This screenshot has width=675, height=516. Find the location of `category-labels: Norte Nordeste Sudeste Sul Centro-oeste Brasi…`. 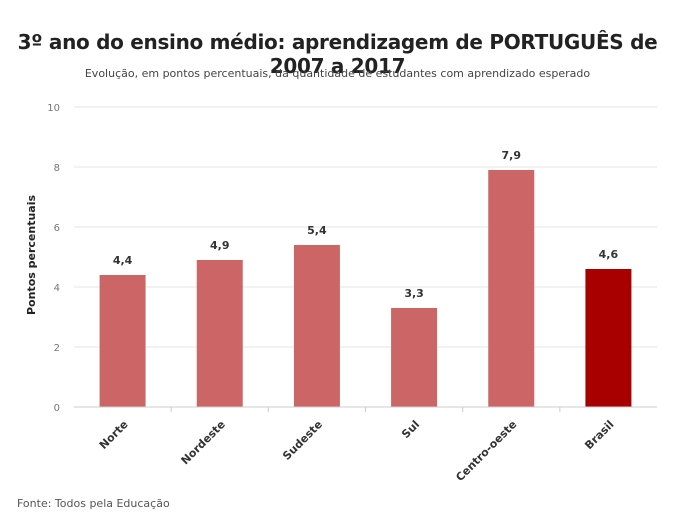

category-labels: Norte Nordeste Sudeste Sul Centro-oeste Brasi… is located at coordinates (357, 451).